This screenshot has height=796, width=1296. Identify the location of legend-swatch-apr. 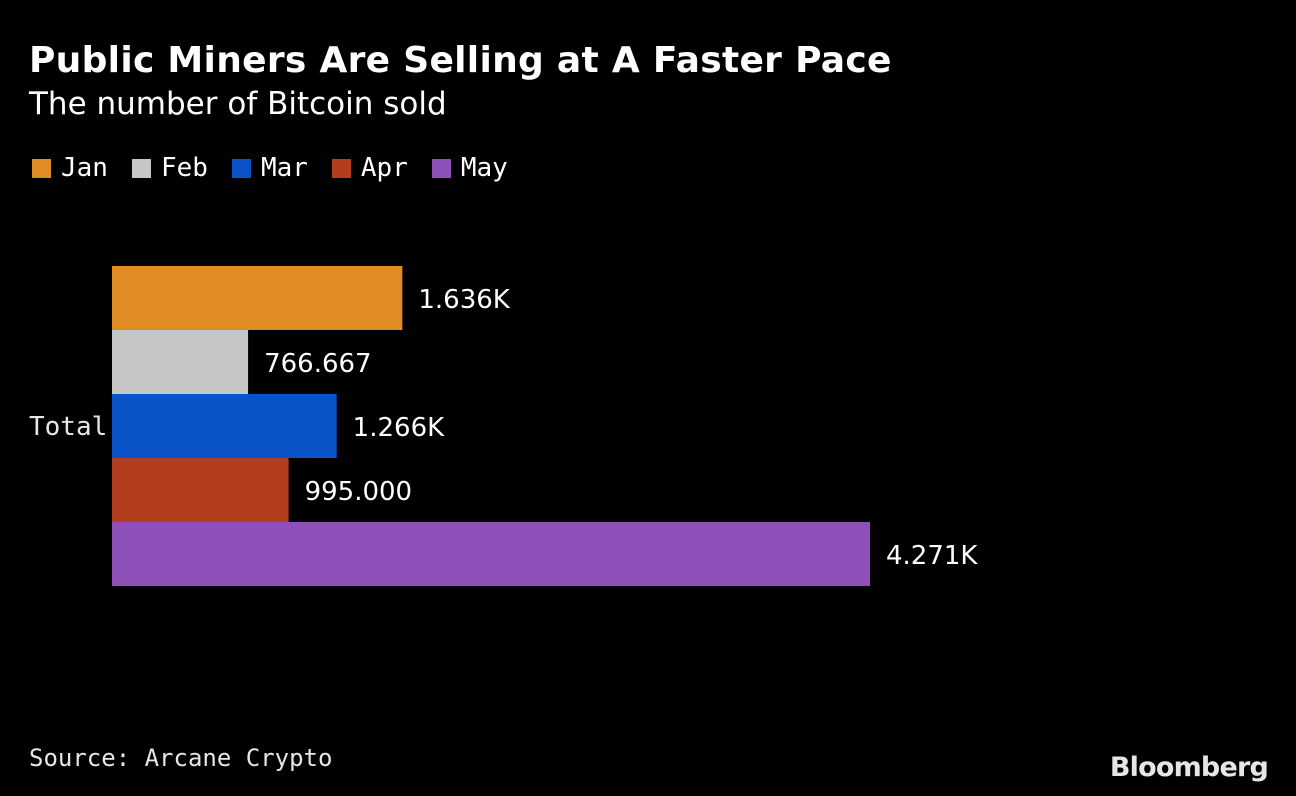
(341, 168).